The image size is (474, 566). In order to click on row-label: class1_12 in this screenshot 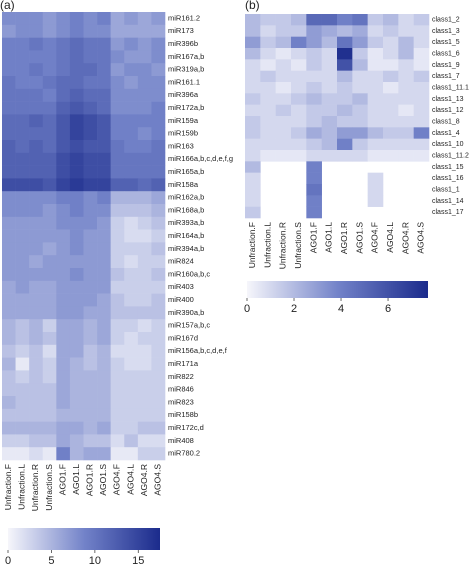, I will do `click(448, 110)`.